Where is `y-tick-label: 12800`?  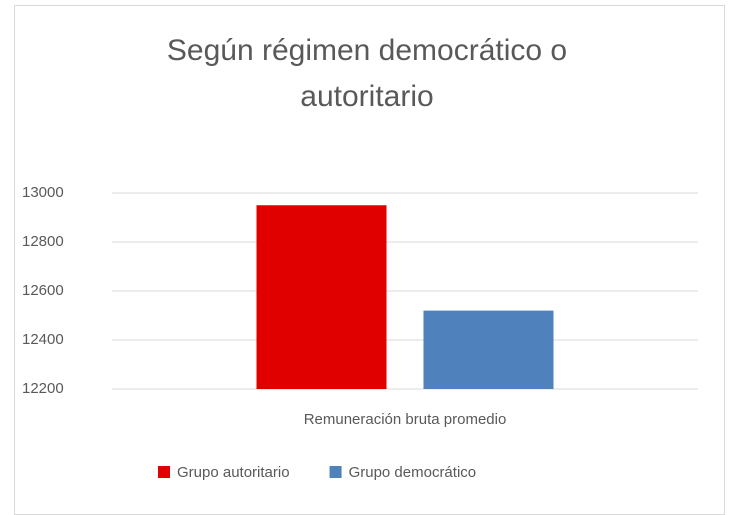 y-tick-label: 12800 is located at coordinates (43, 241).